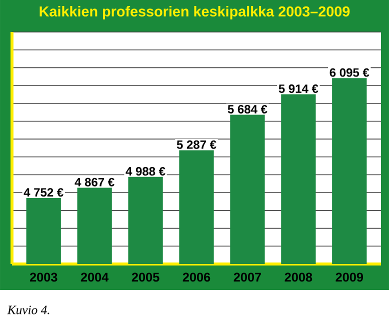 This screenshot has width=389, height=321. What do you see at coordinates (28, 310) in the screenshot?
I see `text: Kuvio 4.` at bounding box center [28, 310].